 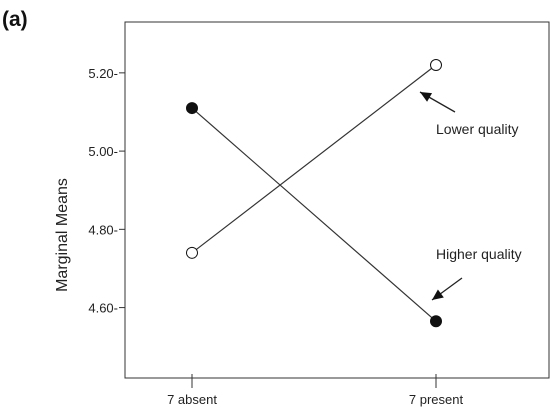 What do you see at coordinates (426, 97) in the screenshot?
I see `annotation-lower-arrow-head` at bounding box center [426, 97].